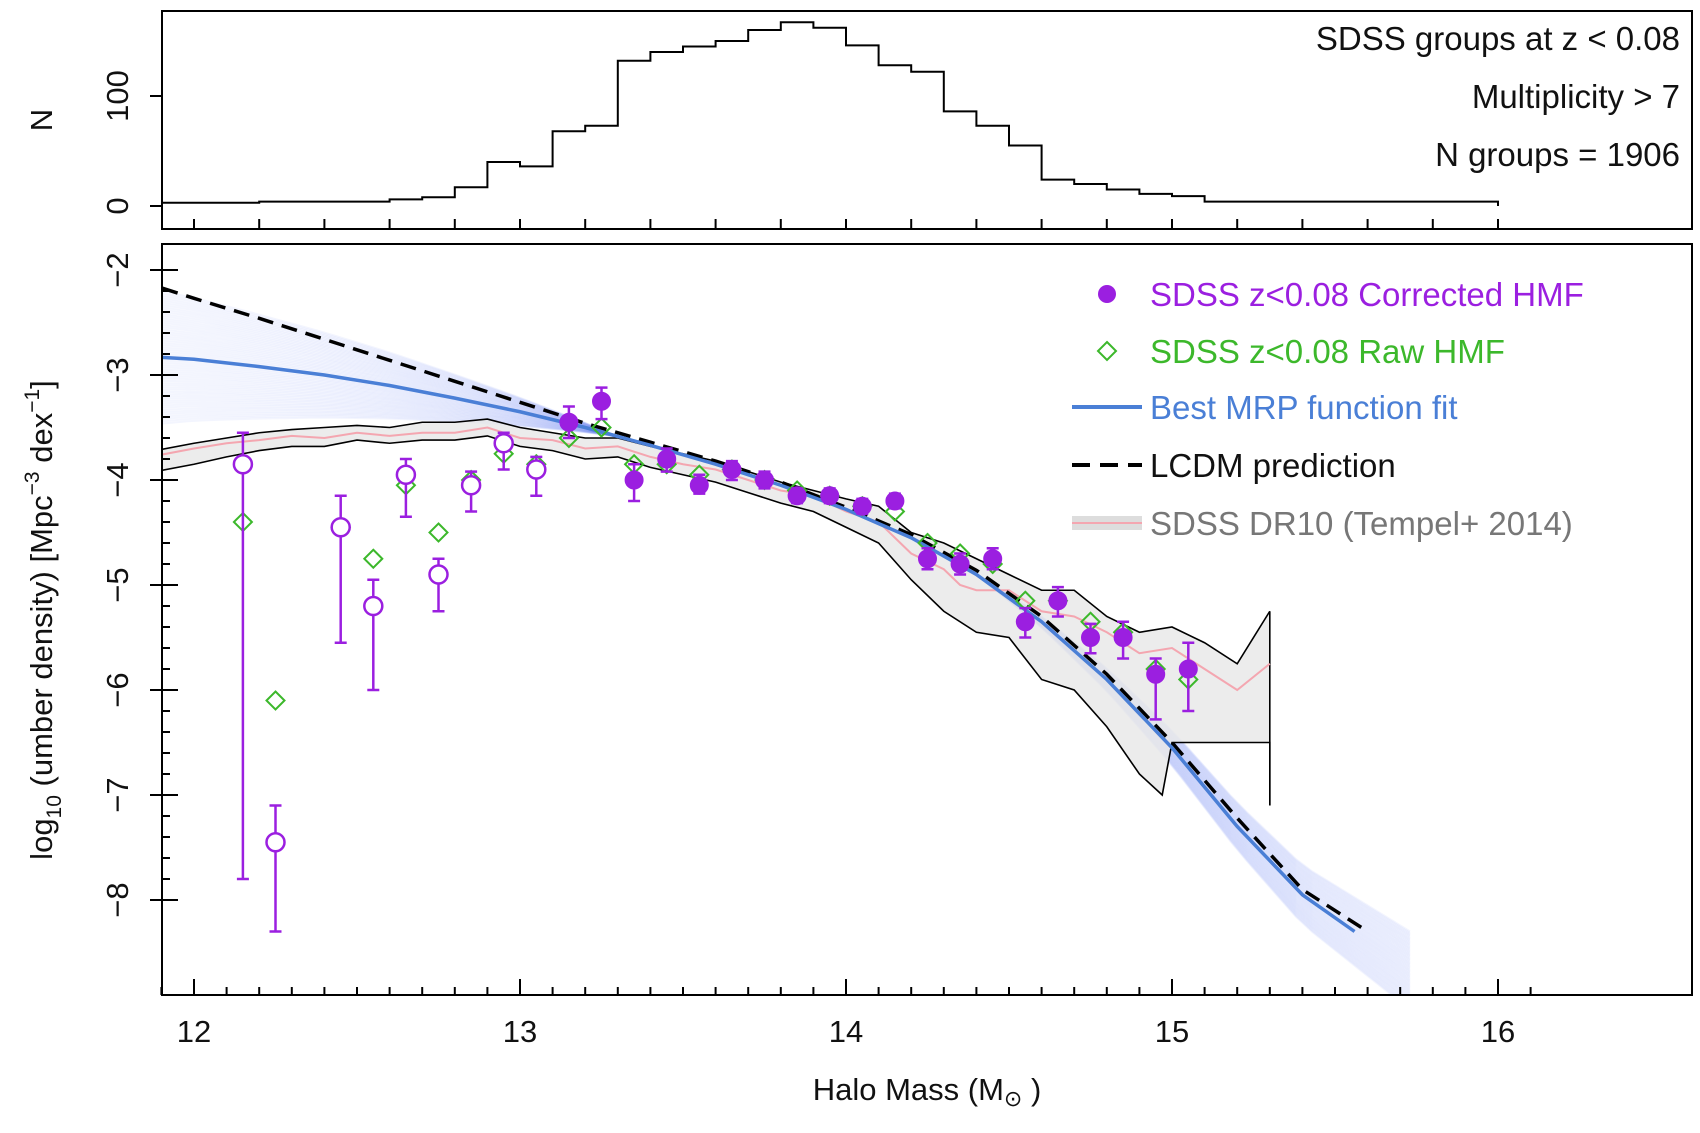 The image size is (1700, 1133). Describe the element at coordinates (1172, 1031) in the screenshot. I see `xtick-label: 15` at that location.